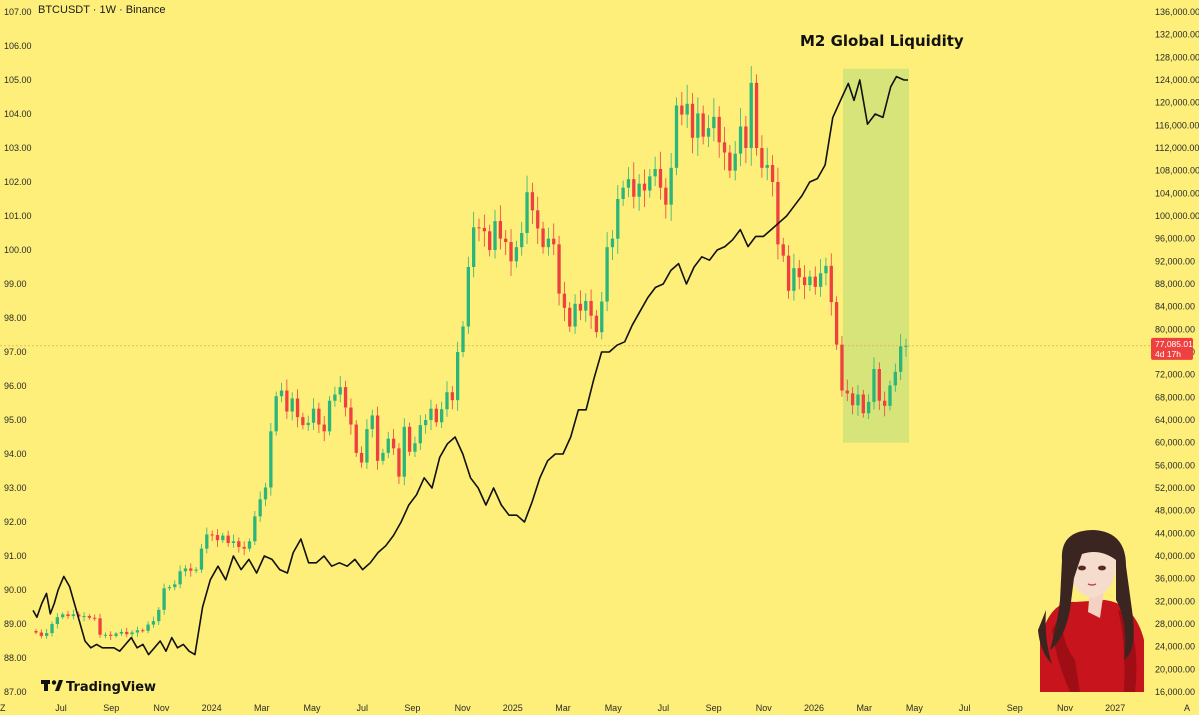  I want to click on left-axis-tick-label: 94.00, so click(15, 454).